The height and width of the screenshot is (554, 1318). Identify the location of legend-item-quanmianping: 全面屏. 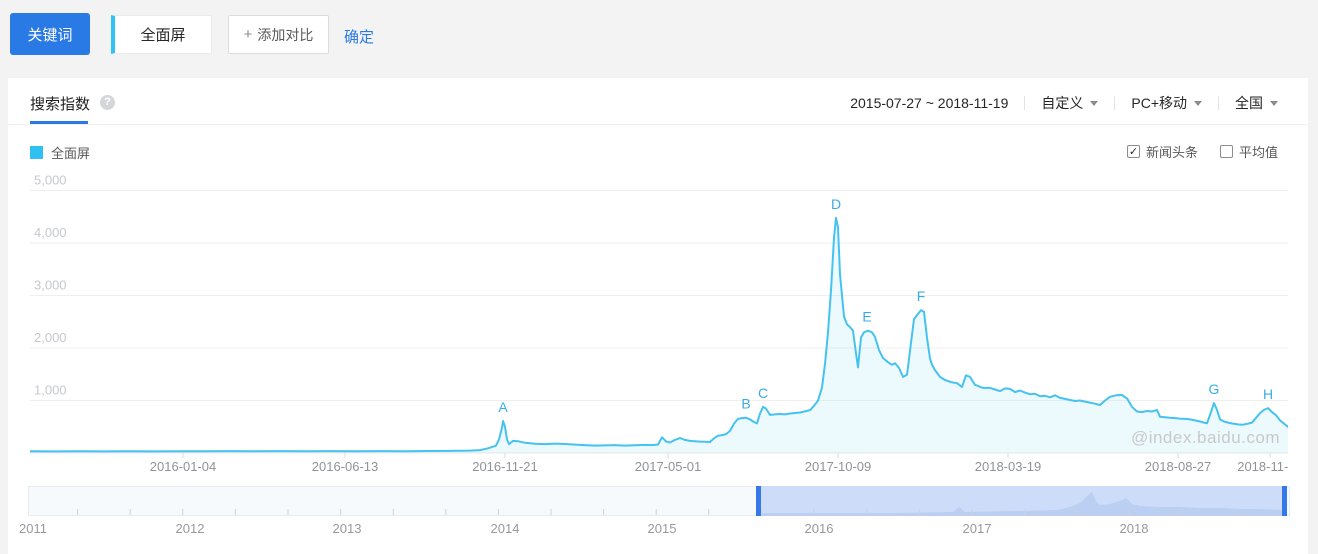
(60, 152).